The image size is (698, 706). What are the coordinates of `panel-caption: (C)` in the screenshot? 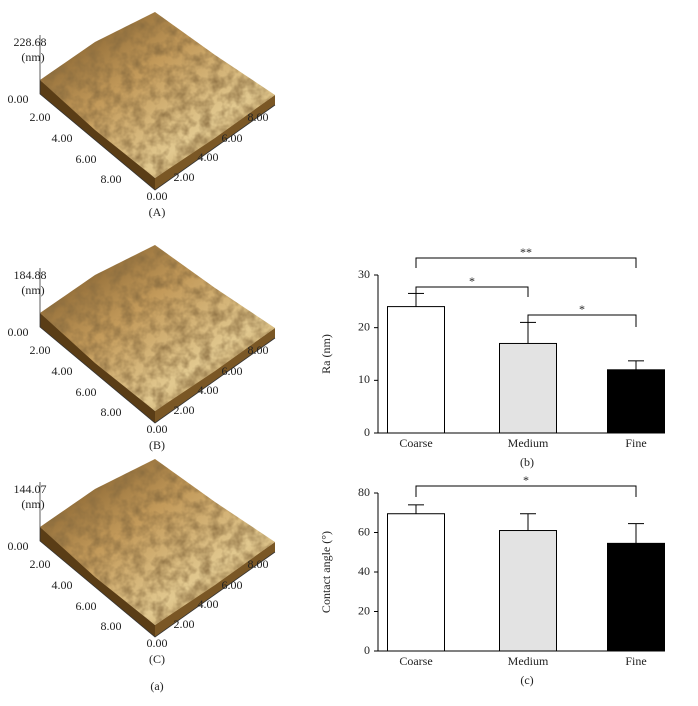 It's located at (157, 659).